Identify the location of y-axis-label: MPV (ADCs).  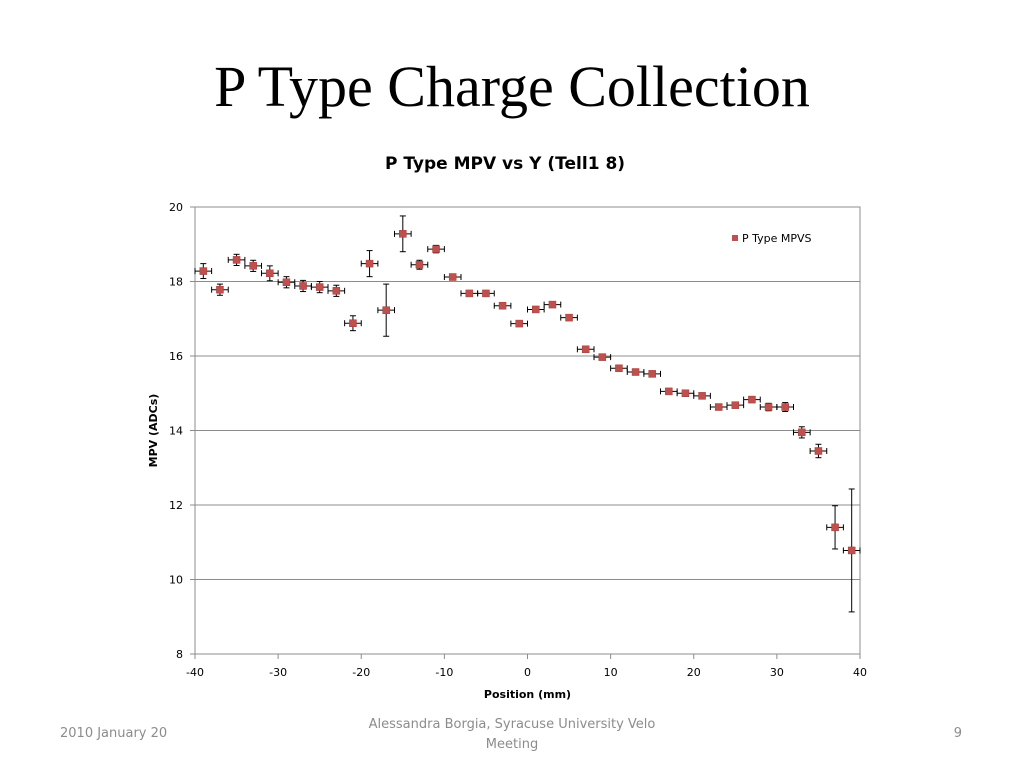
(153, 431).